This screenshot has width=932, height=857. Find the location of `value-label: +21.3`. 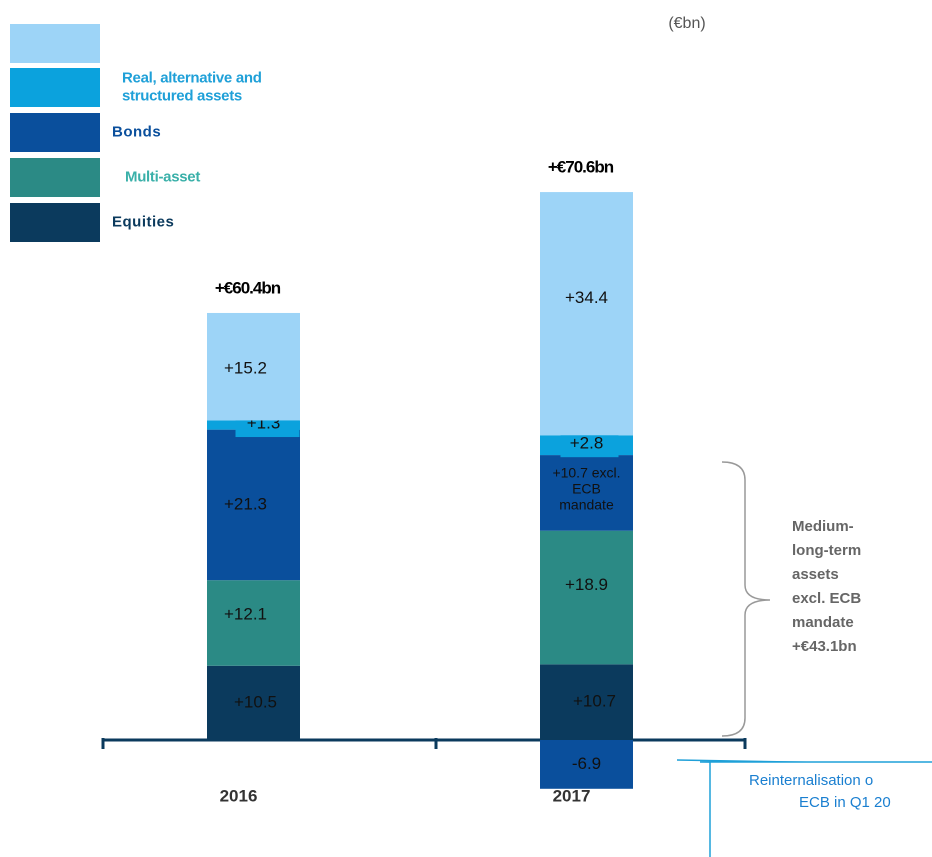

value-label: +21.3 is located at coordinates (245, 503).